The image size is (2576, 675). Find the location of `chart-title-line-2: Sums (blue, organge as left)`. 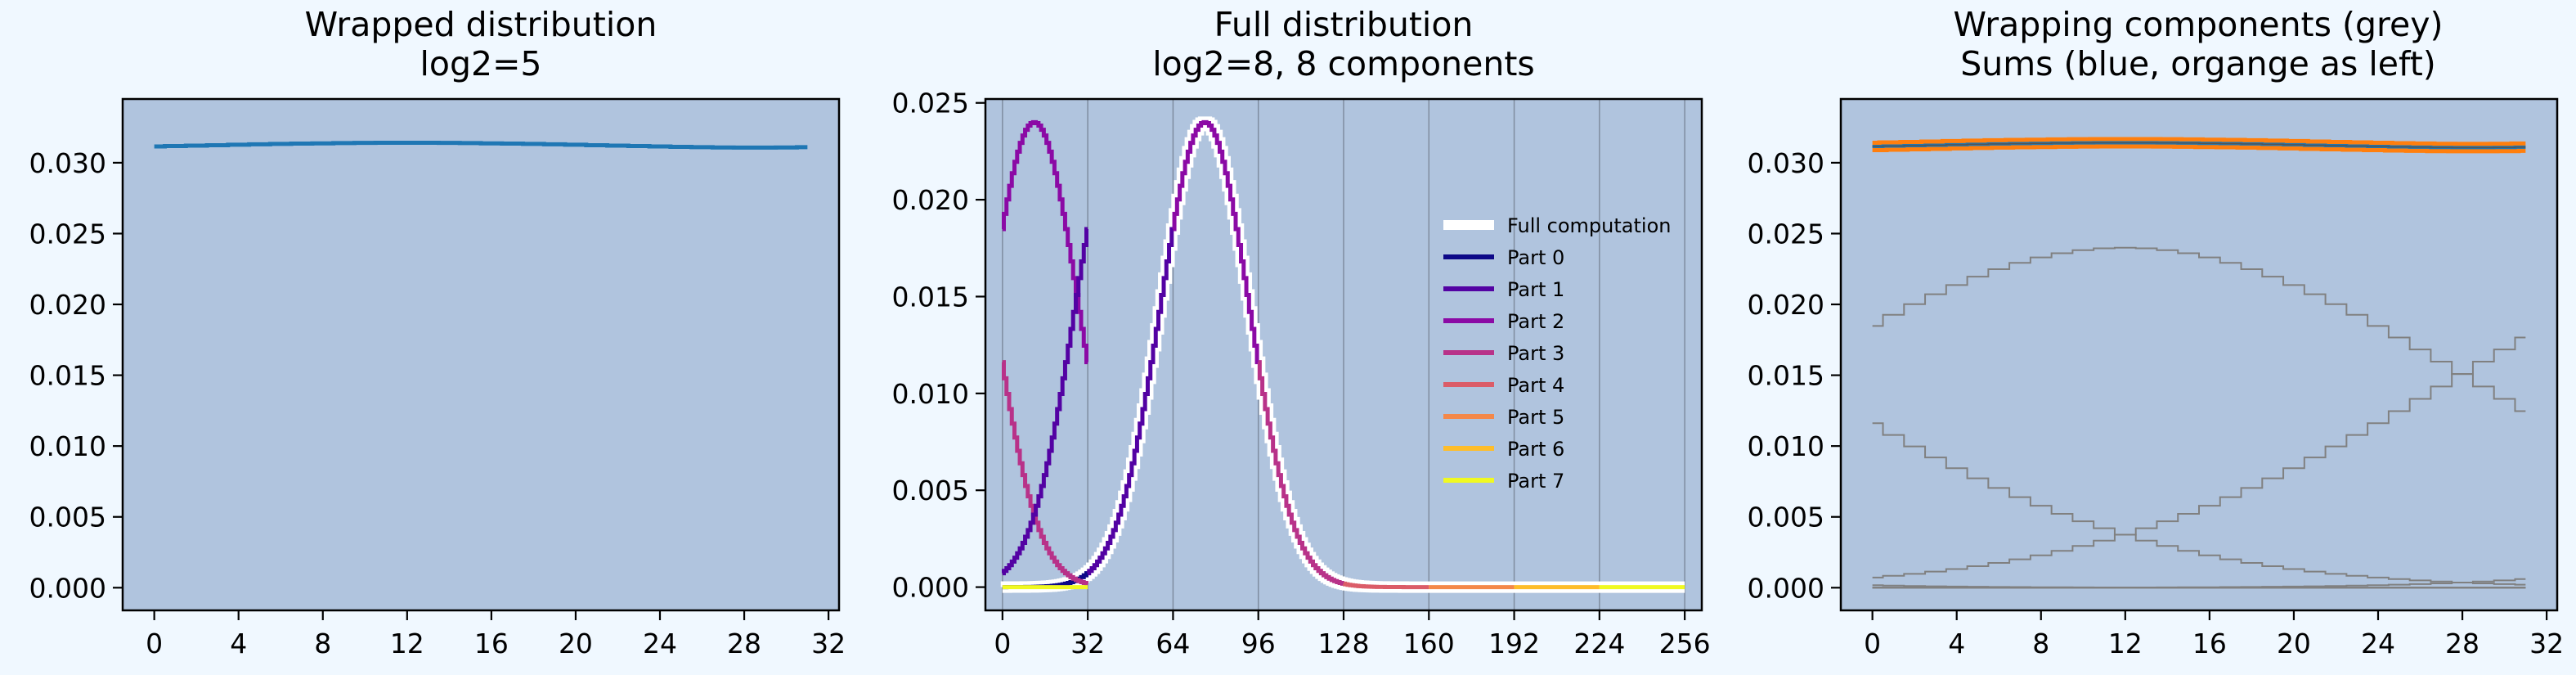

chart-title-line-2: Sums (blue, organge as left) is located at coordinates (2198, 64).